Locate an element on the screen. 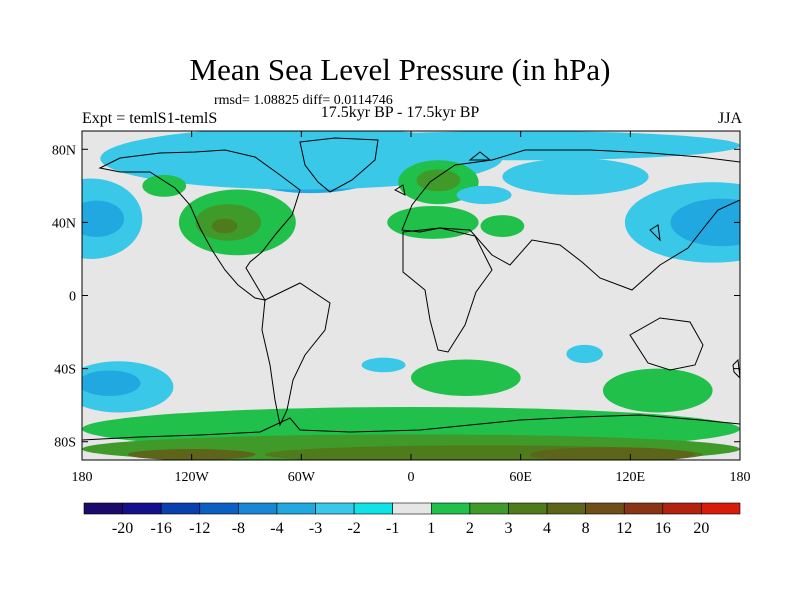 This screenshot has height=600, width=800. period-label: 17.5kyr BP - 17.5kyr BP is located at coordinates (400, 112).